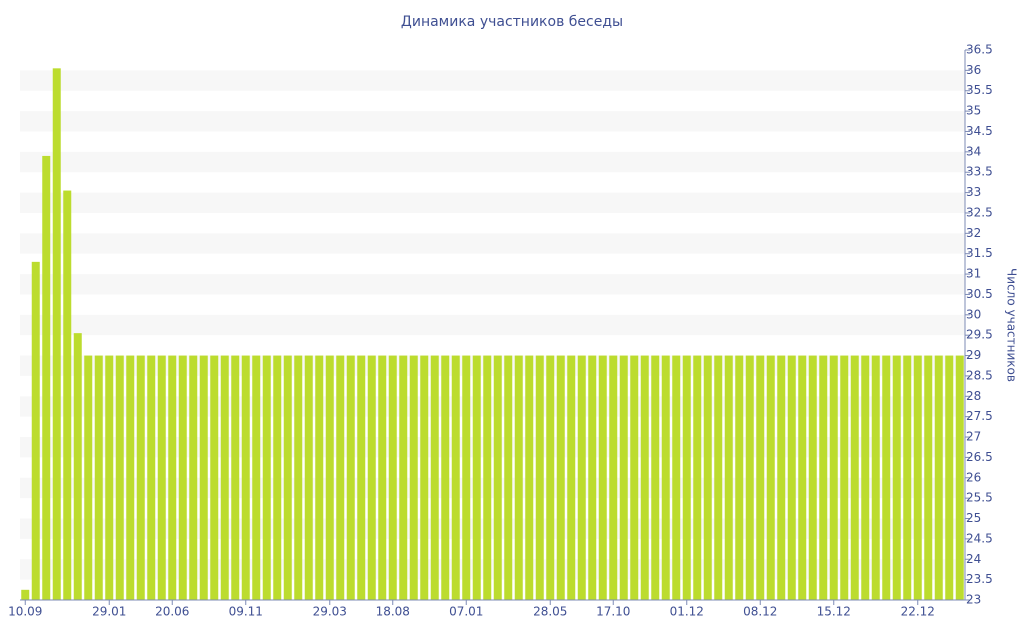 This screenshot has width=1024, height=640. I want to click on x-tick-label: 18.08, so click(393, 612).